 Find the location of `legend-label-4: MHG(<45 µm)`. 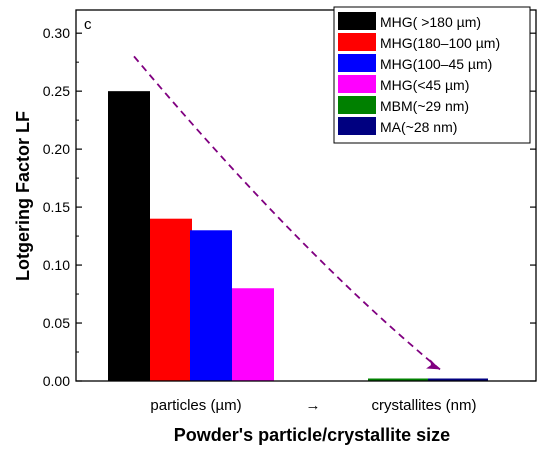

legend-label-4: MHG(<45 µm) is located at coordinates (424, 85).